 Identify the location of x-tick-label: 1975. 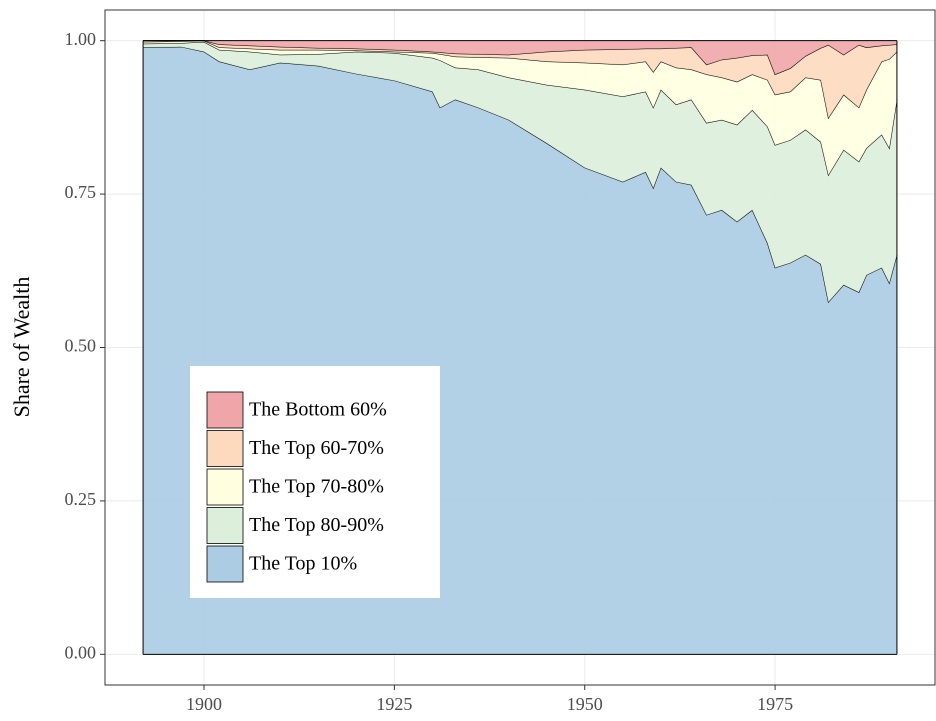
(775, 704).